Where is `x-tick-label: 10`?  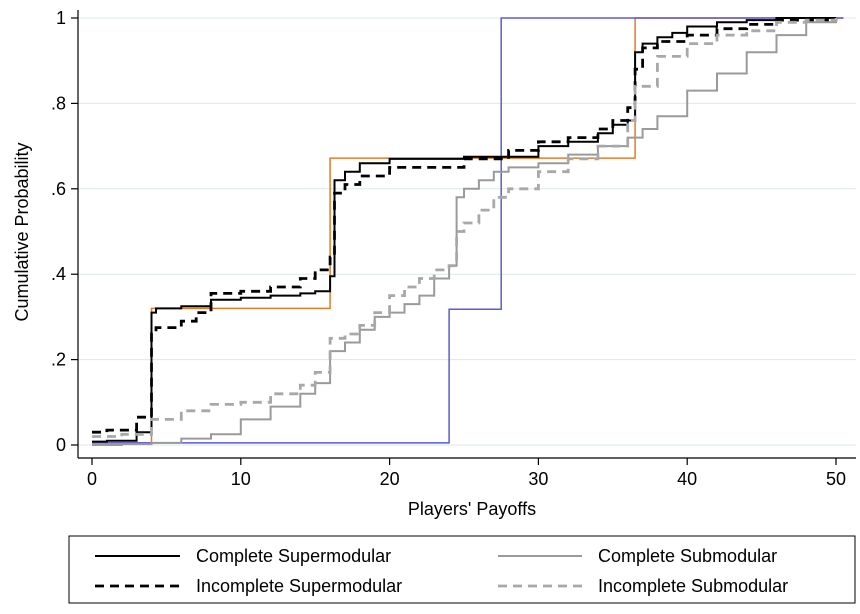 x-tick-label: 10 is located at coordinates (241, 479).